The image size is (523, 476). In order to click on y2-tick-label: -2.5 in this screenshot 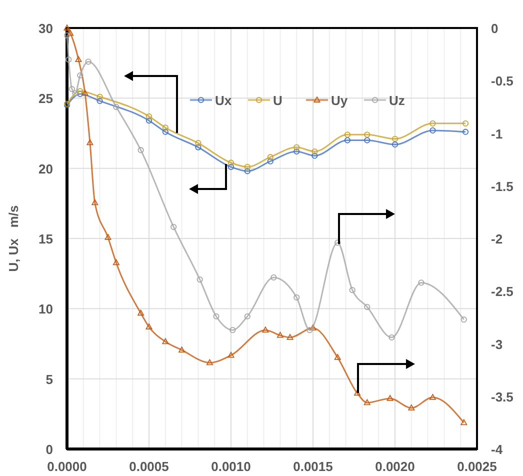, I will do `click(502, 292)`.